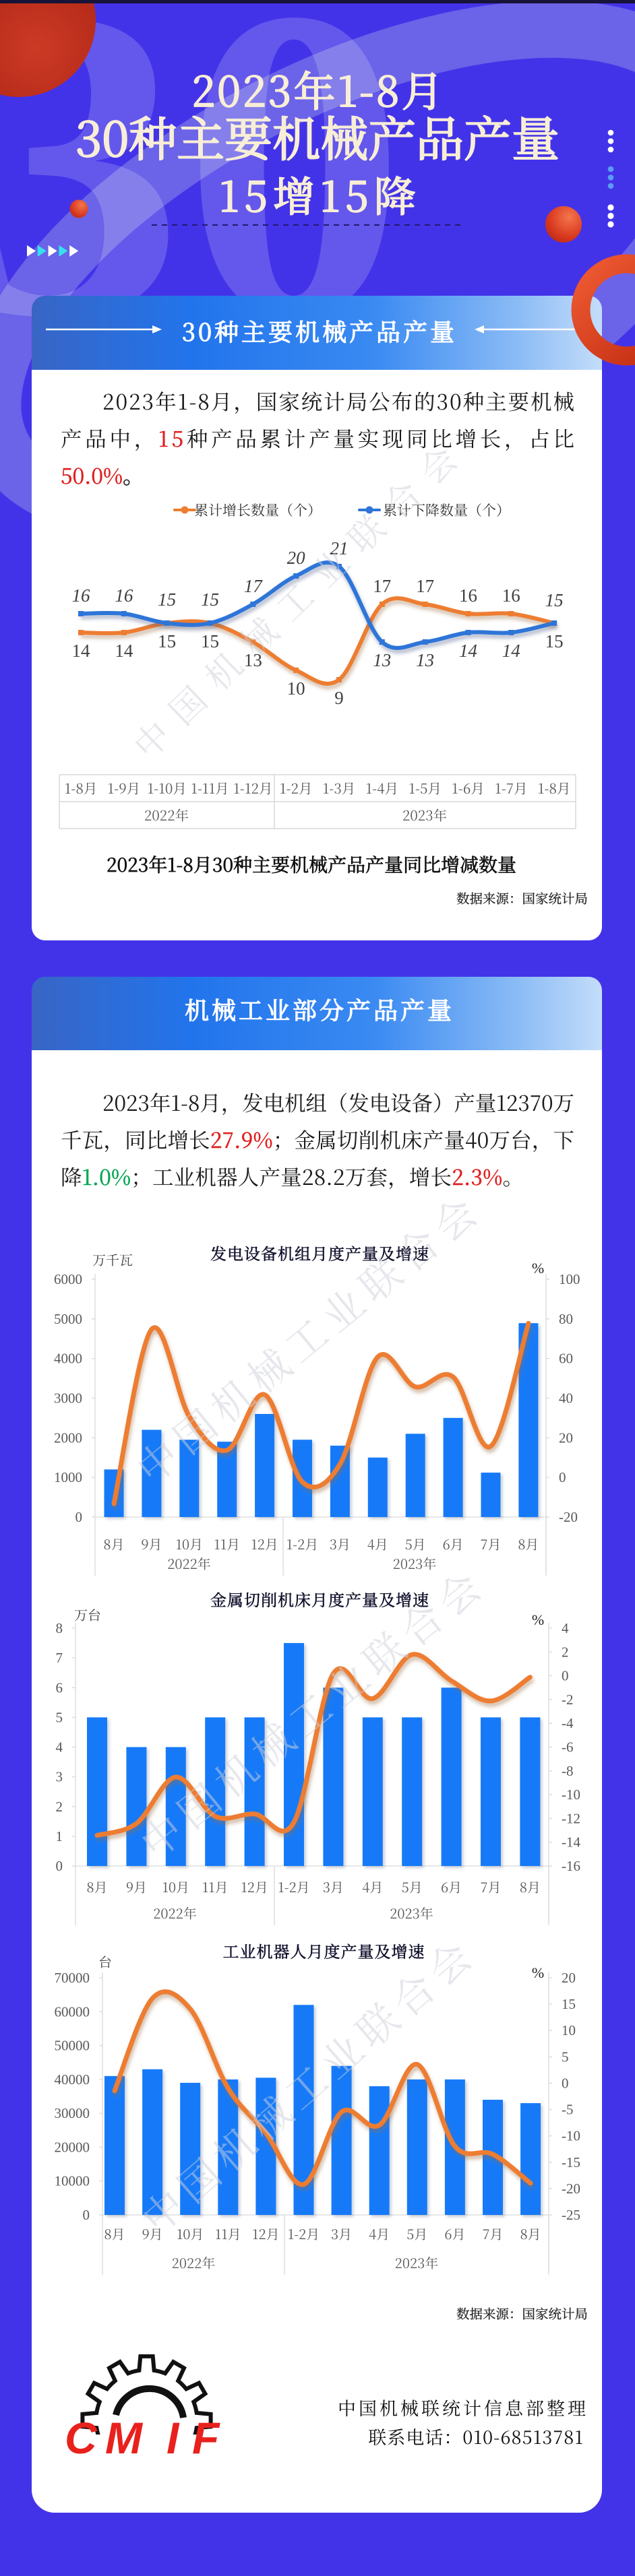 This screenshot has width=635, height=2576. What do you see at coordinates (569, 1279) in the screenshot?
I see `svg-text: 100` at bounding box center [569, 1279].